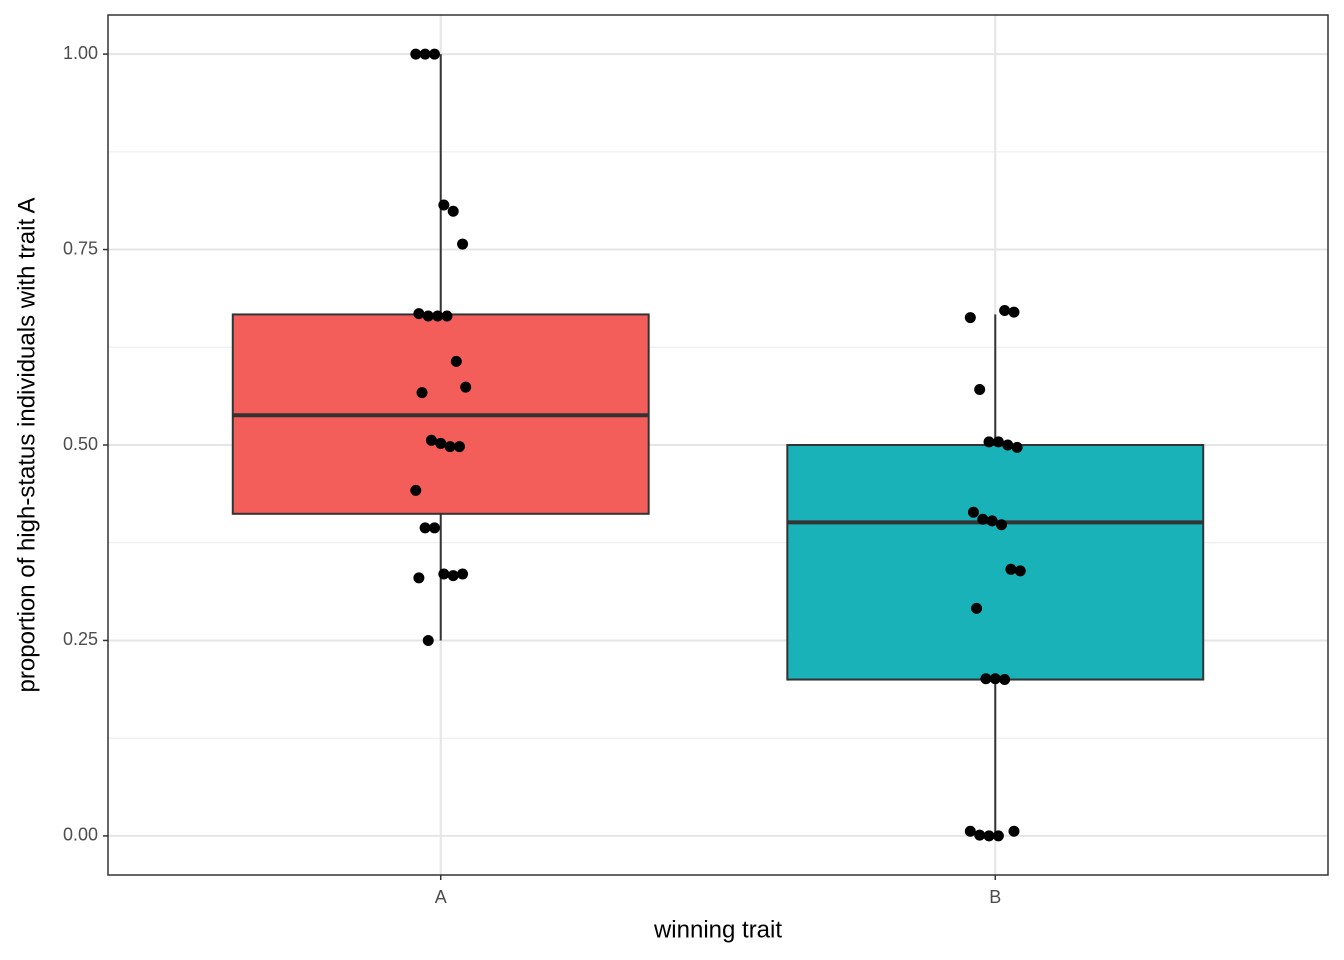  What do you see at coordinates (441, 897) in the screenshot?
I see `x-tick-label: A` at bounding box center [441, 897].